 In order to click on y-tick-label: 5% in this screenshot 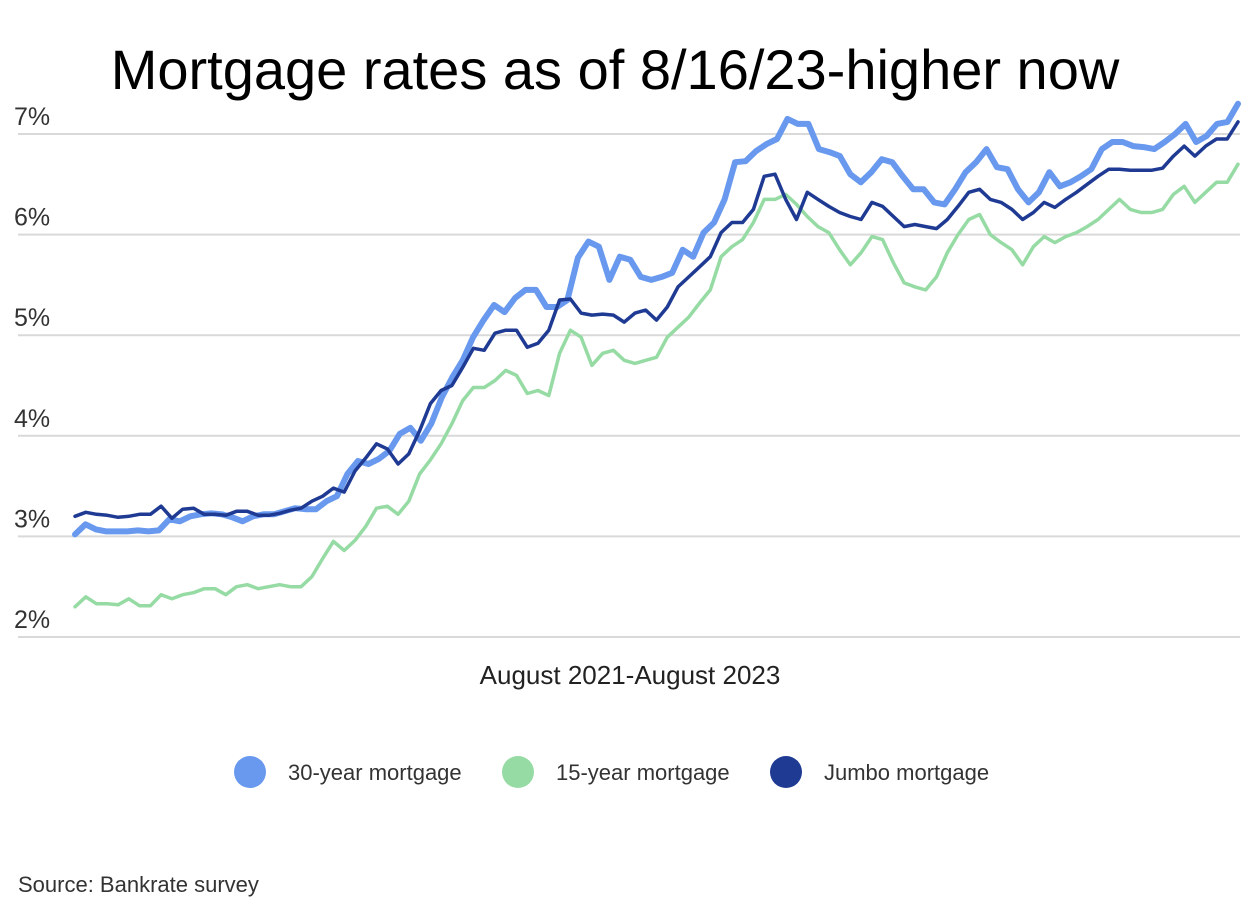, I will do `click(32, 318)`.